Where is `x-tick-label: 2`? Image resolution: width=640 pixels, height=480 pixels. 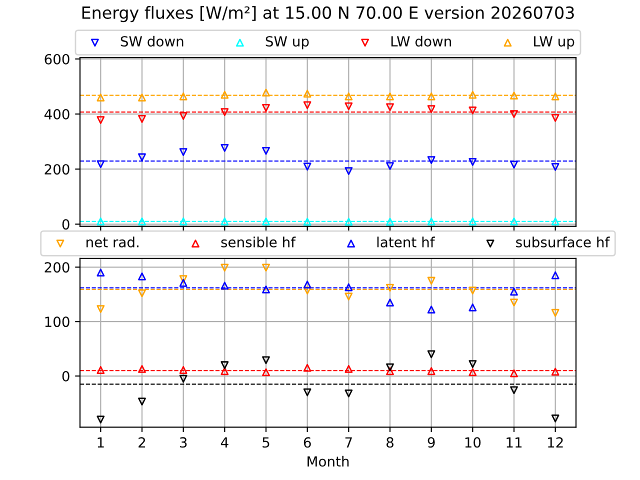 x-tick-label: 2 is located at coordinates (142, 442).